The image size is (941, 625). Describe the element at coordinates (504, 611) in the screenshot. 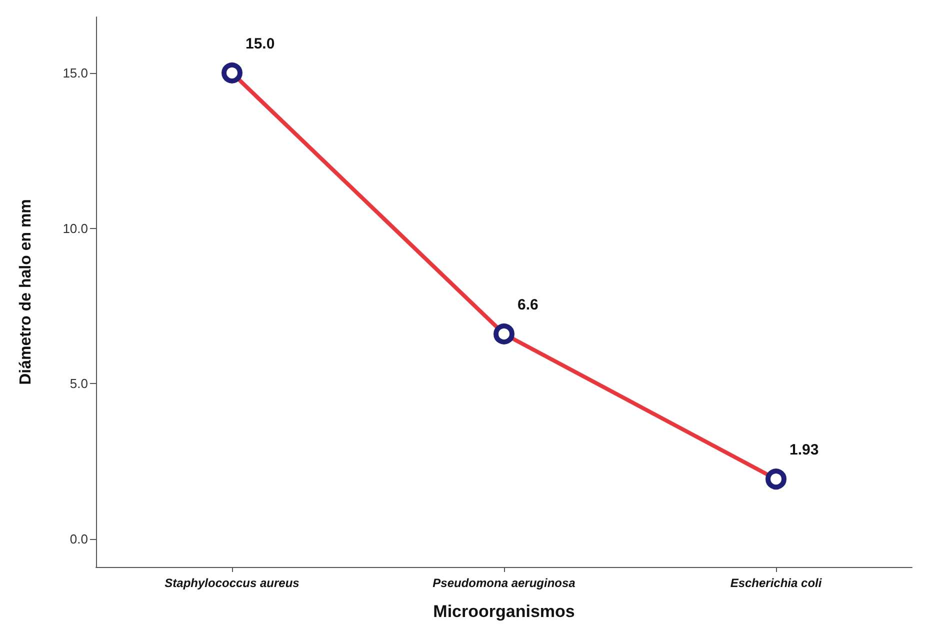

I see `x-axis-title: Microorganismos` at that location.